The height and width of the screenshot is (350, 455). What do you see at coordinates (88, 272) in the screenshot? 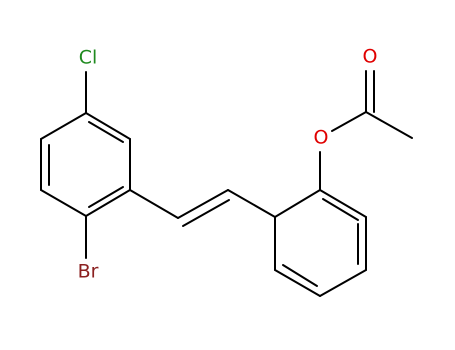
I see `atom-label: Br` at bounding box center [88, 272].